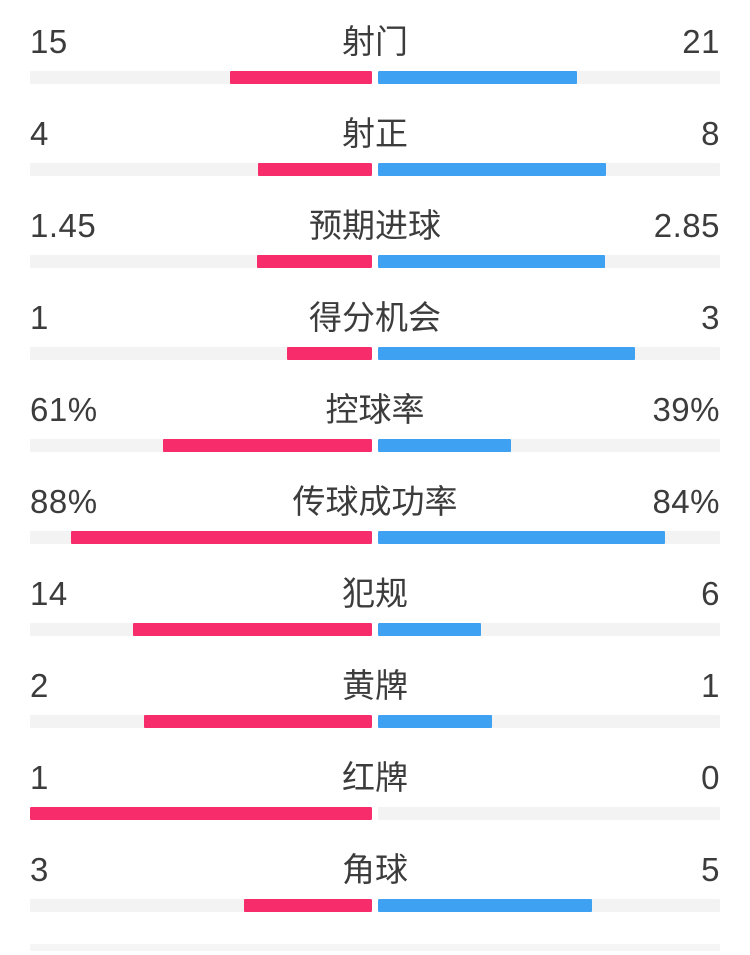 This screenshot has height=955, width=750. Describe the element at coordinates (39, 133) in the screenshot. I see `left-value: 4` at that location.